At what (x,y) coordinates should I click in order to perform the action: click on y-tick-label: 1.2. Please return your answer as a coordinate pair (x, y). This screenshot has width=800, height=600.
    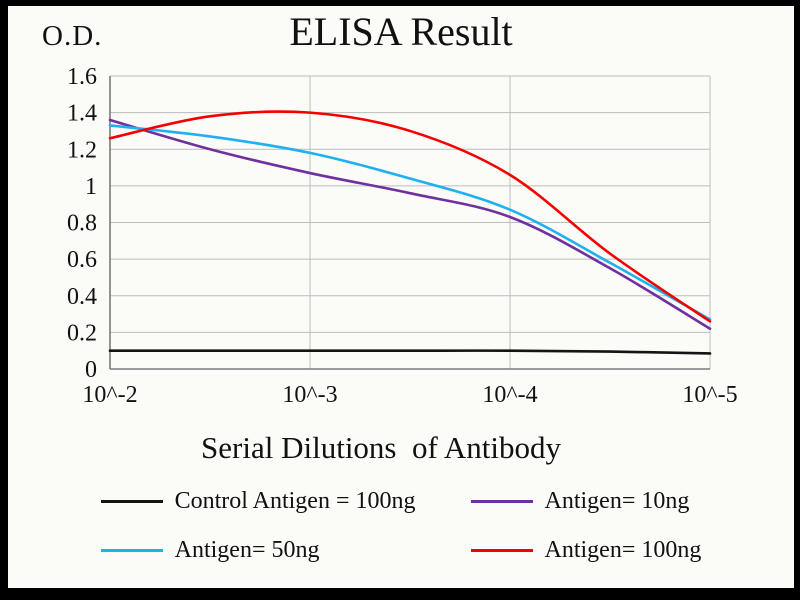
    Looking at the image, I should click on (82, 150).